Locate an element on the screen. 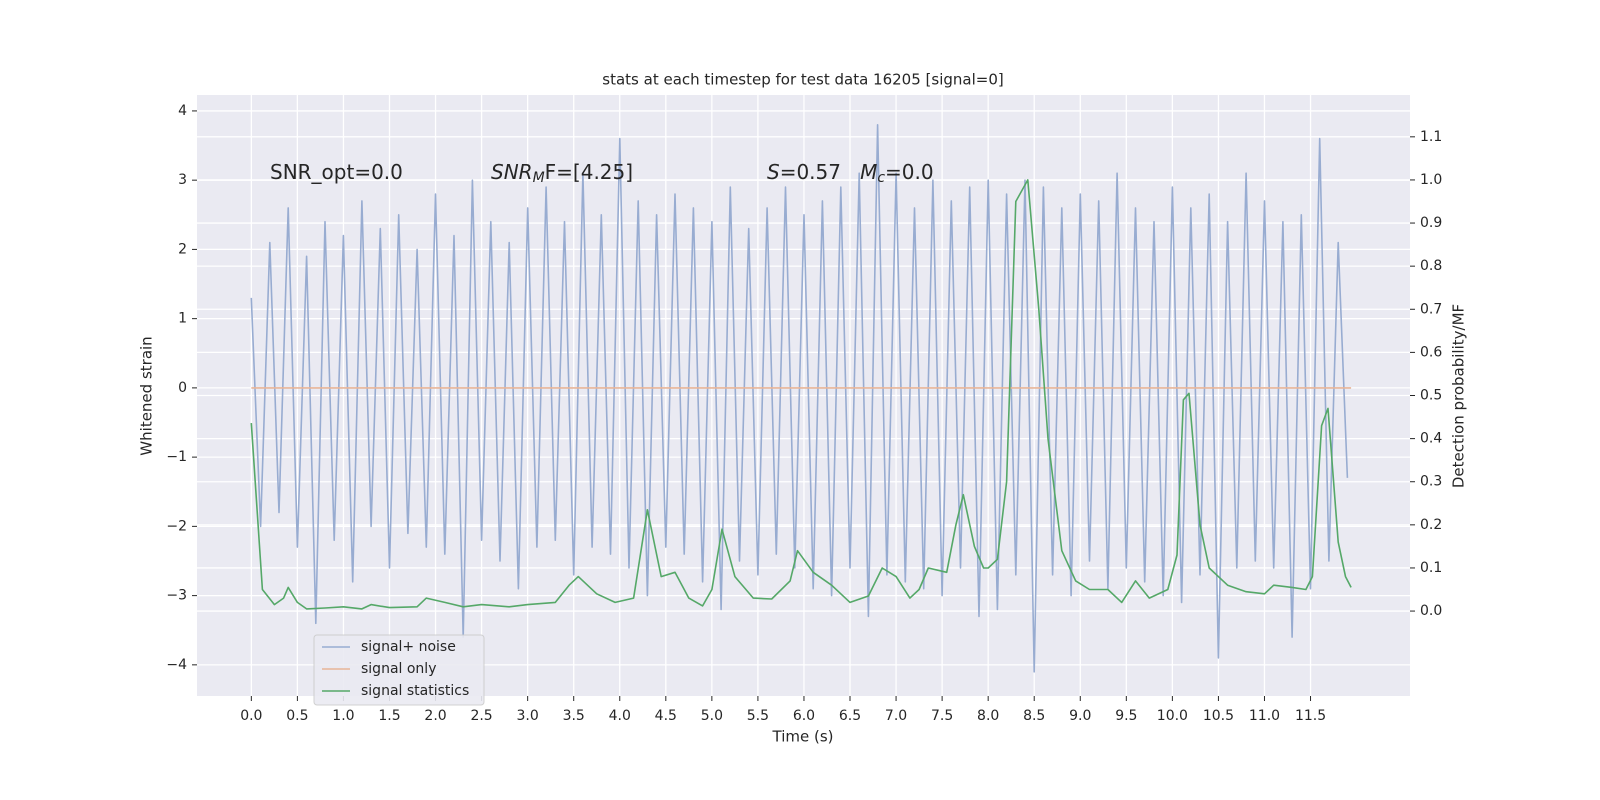  y-tick-label: 3 is located at coordinates (182, 180).